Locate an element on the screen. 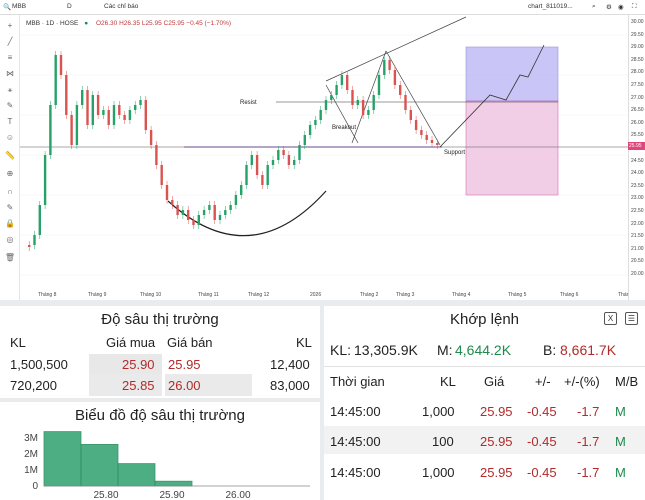 Image resolution: width=645 pixels, height=500 pixels. match-header-side: M/B is located at coordinates (627, 381).